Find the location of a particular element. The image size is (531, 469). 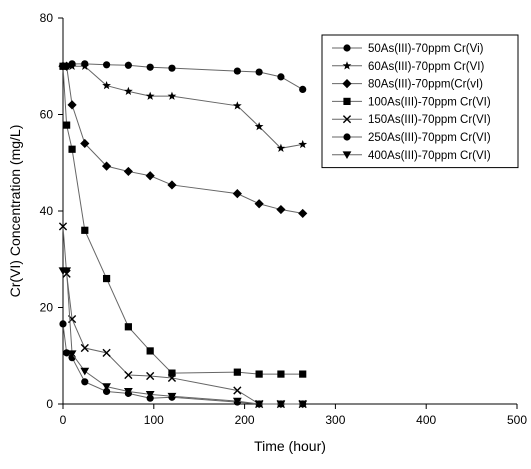

x-tick-label: 300 is located at coordinates (335, 420).